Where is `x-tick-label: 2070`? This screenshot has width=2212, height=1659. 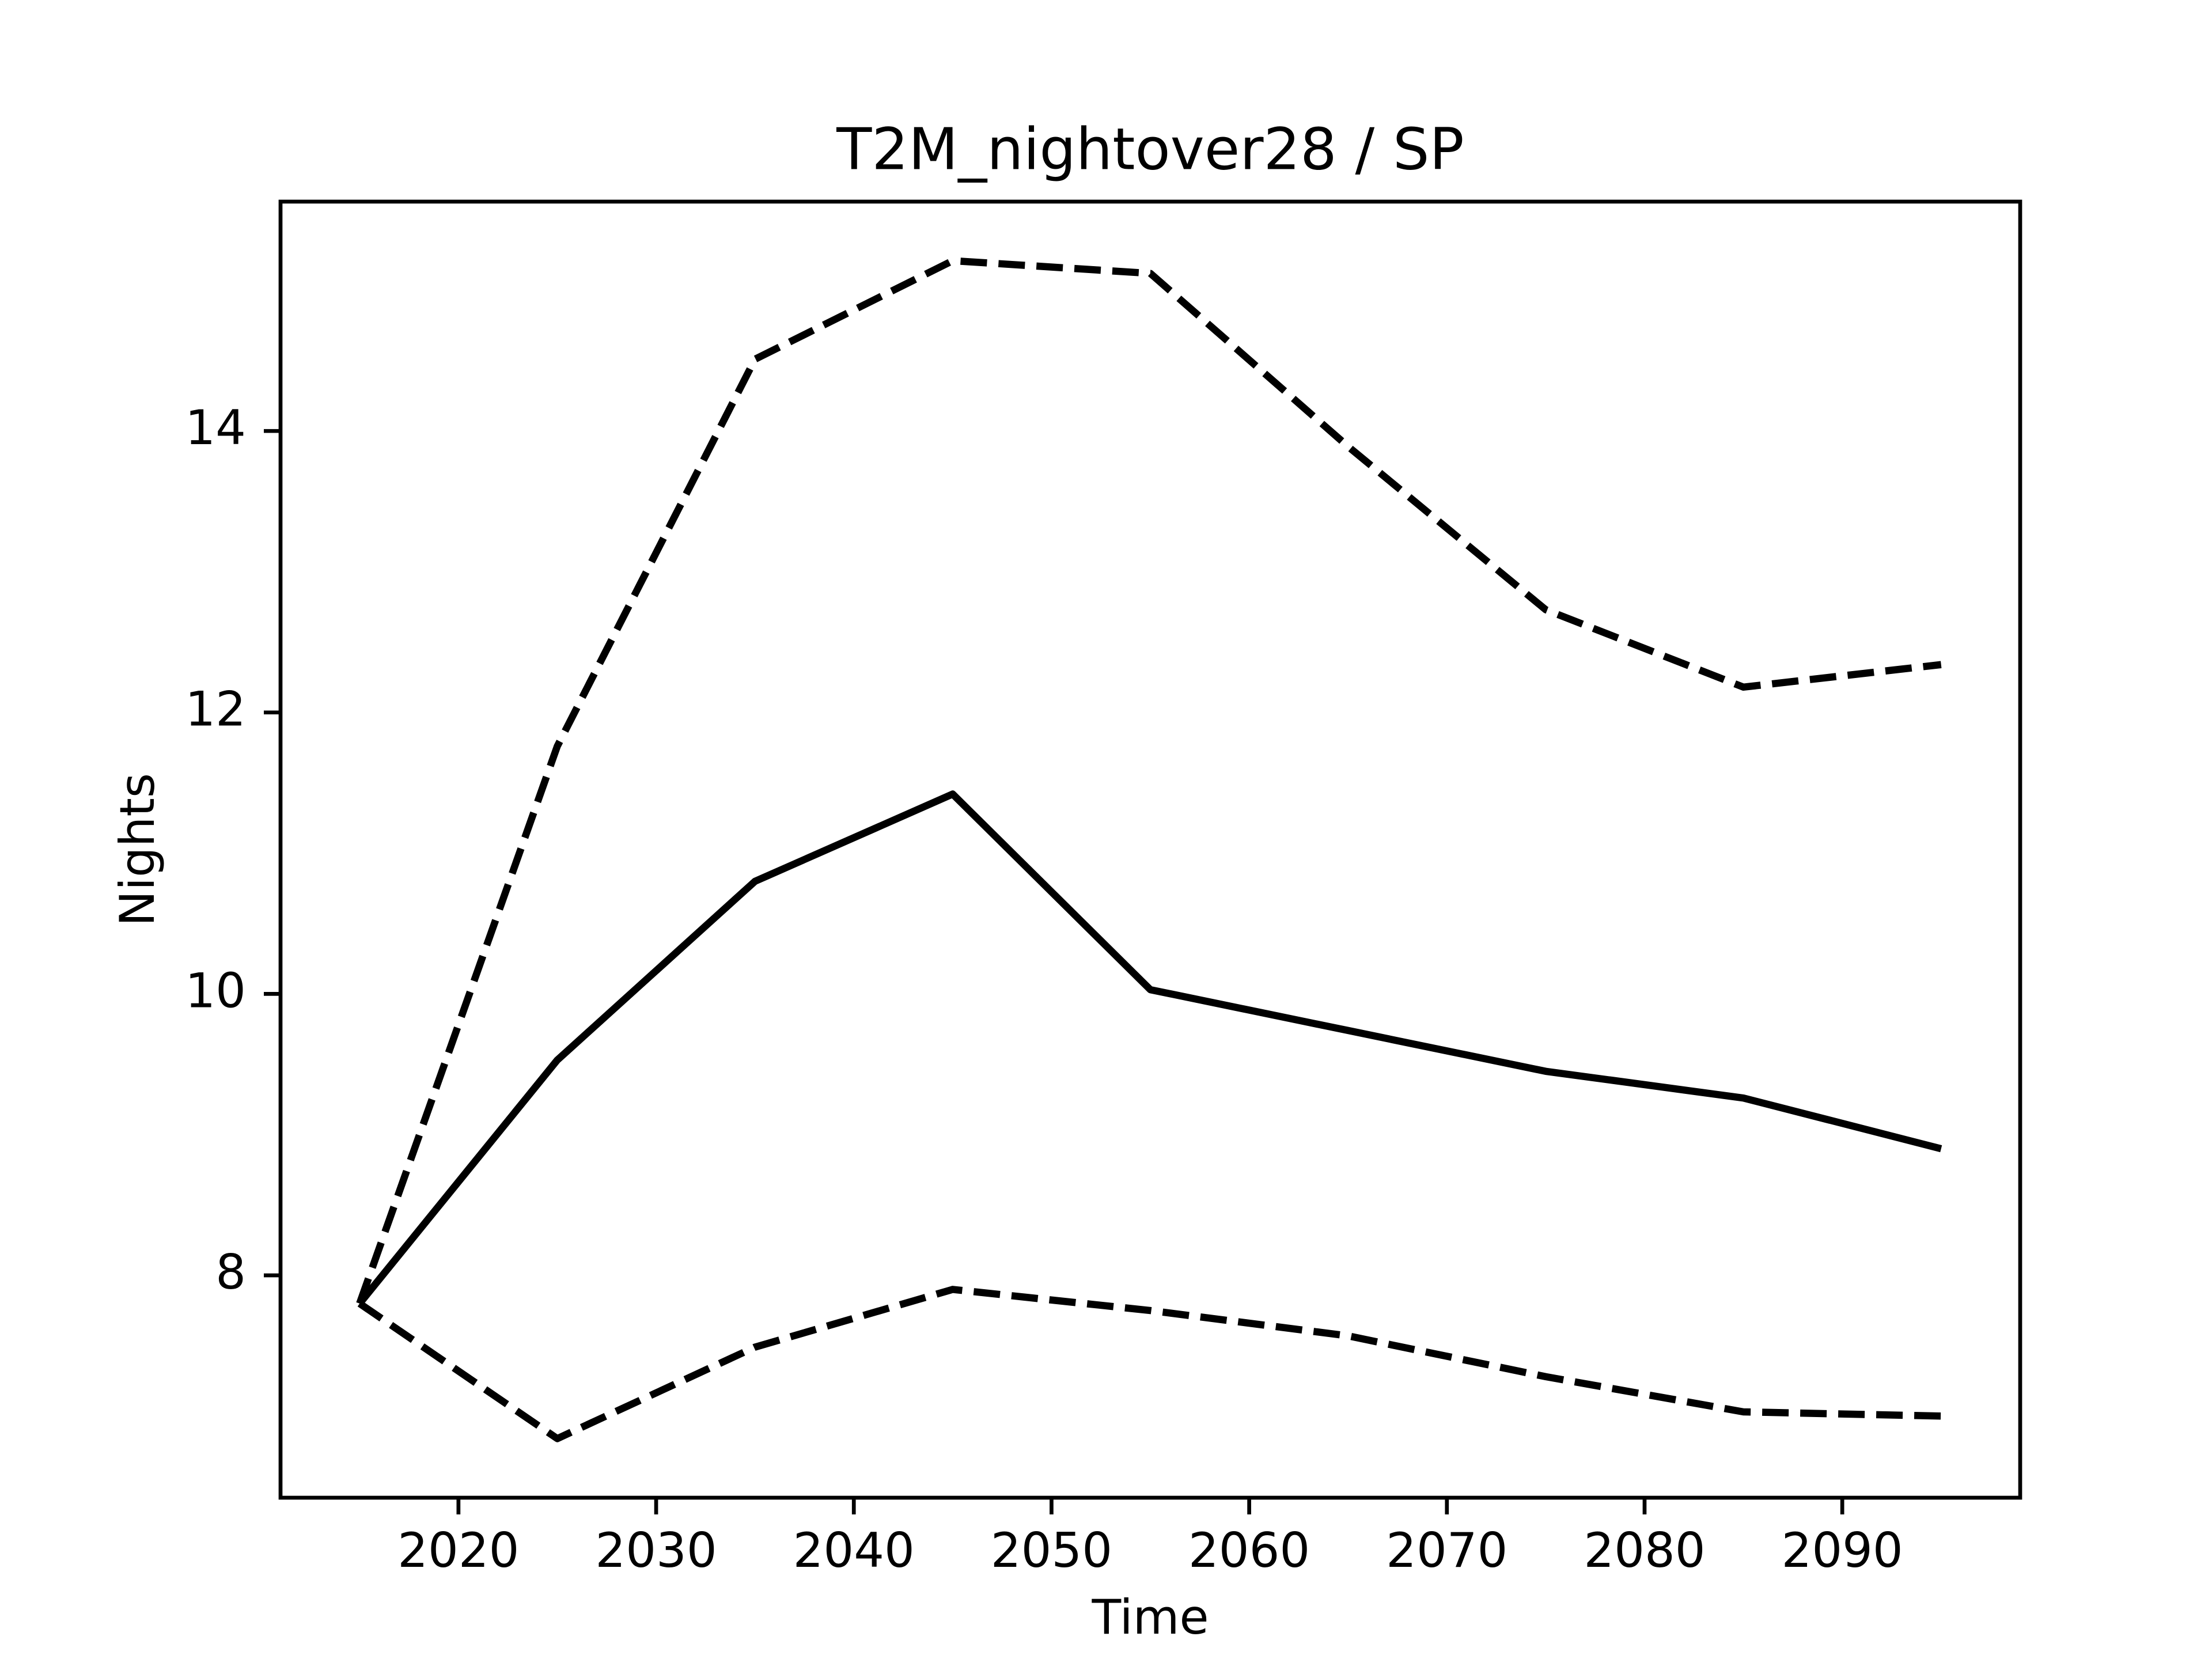 x-tick-label: 2070 is located at coordinates (1447, 1550).